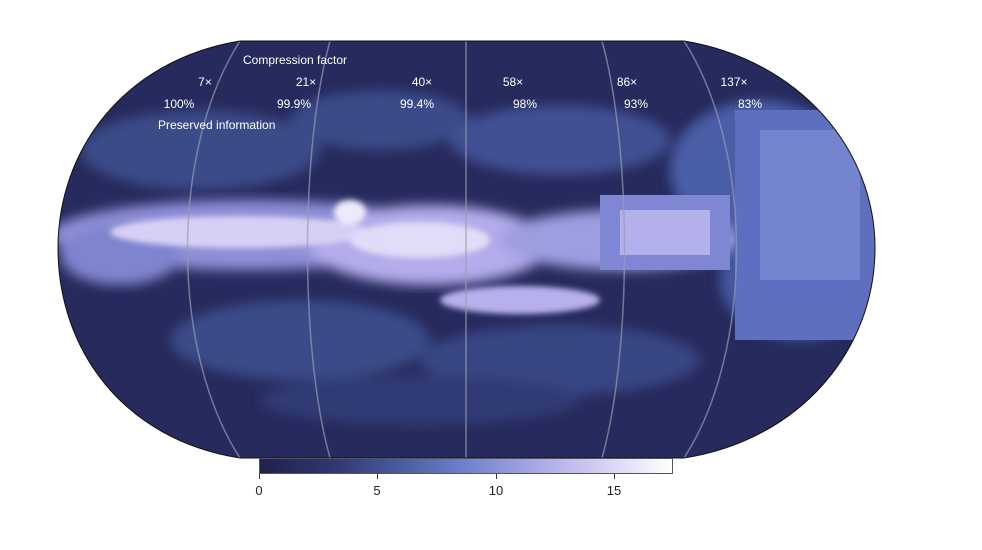 The width and height of the screenshot is (982, 550). What do you see at coordinates (496, 490) in the screenshot?
I see `colorbar-tick-label: 10` at bounding box center [496, 490].